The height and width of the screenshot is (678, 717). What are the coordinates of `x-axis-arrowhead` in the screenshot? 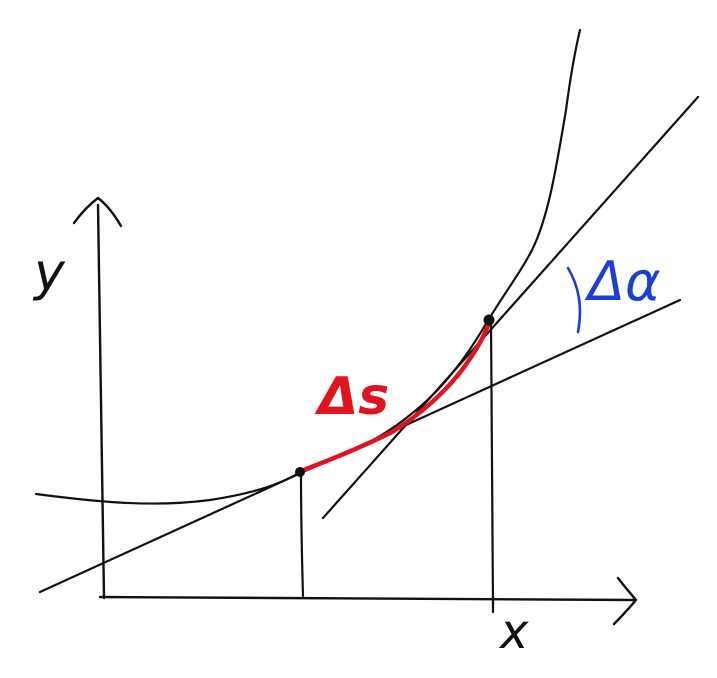 It's located at (625, 601).